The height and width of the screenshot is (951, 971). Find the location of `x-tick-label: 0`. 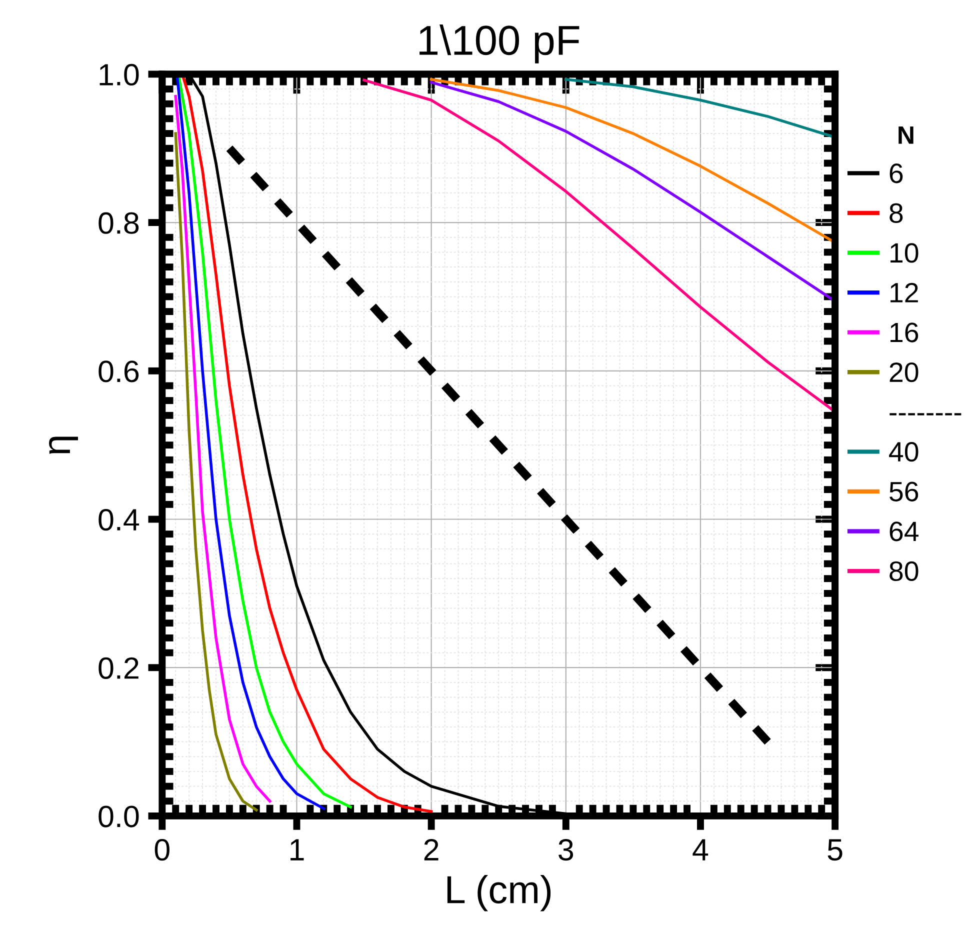

x-tick-label: 0 is located at coordinates (162, 849).